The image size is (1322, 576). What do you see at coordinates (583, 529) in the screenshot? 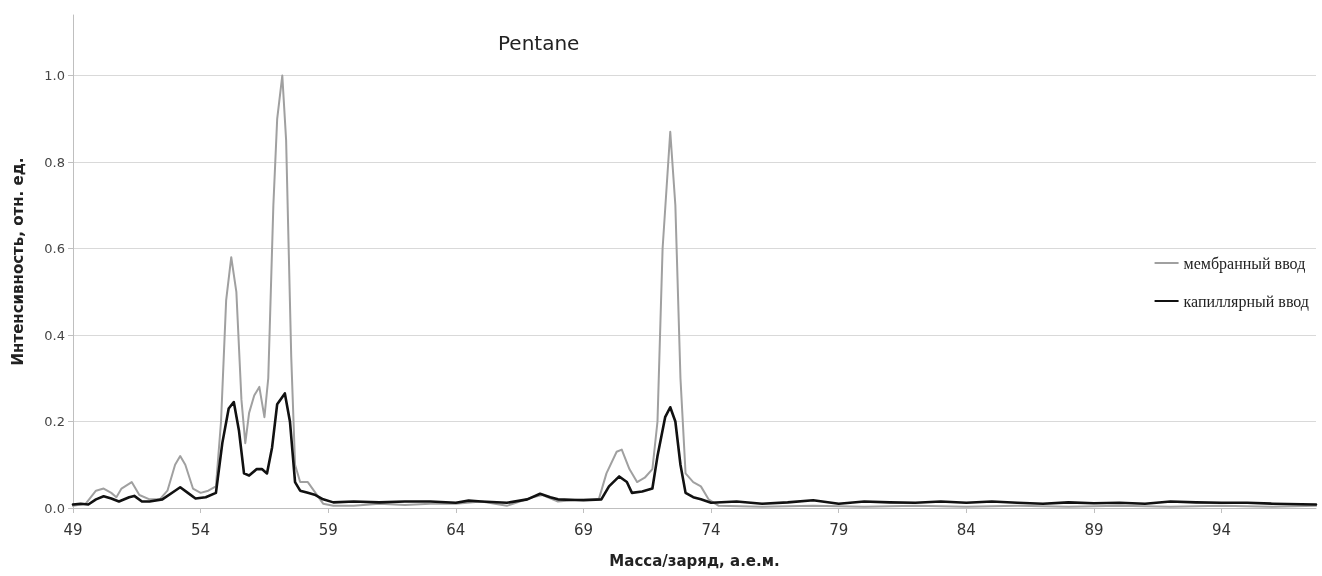
I see `x-tick-label: 69` at bounding box center [583, 529].